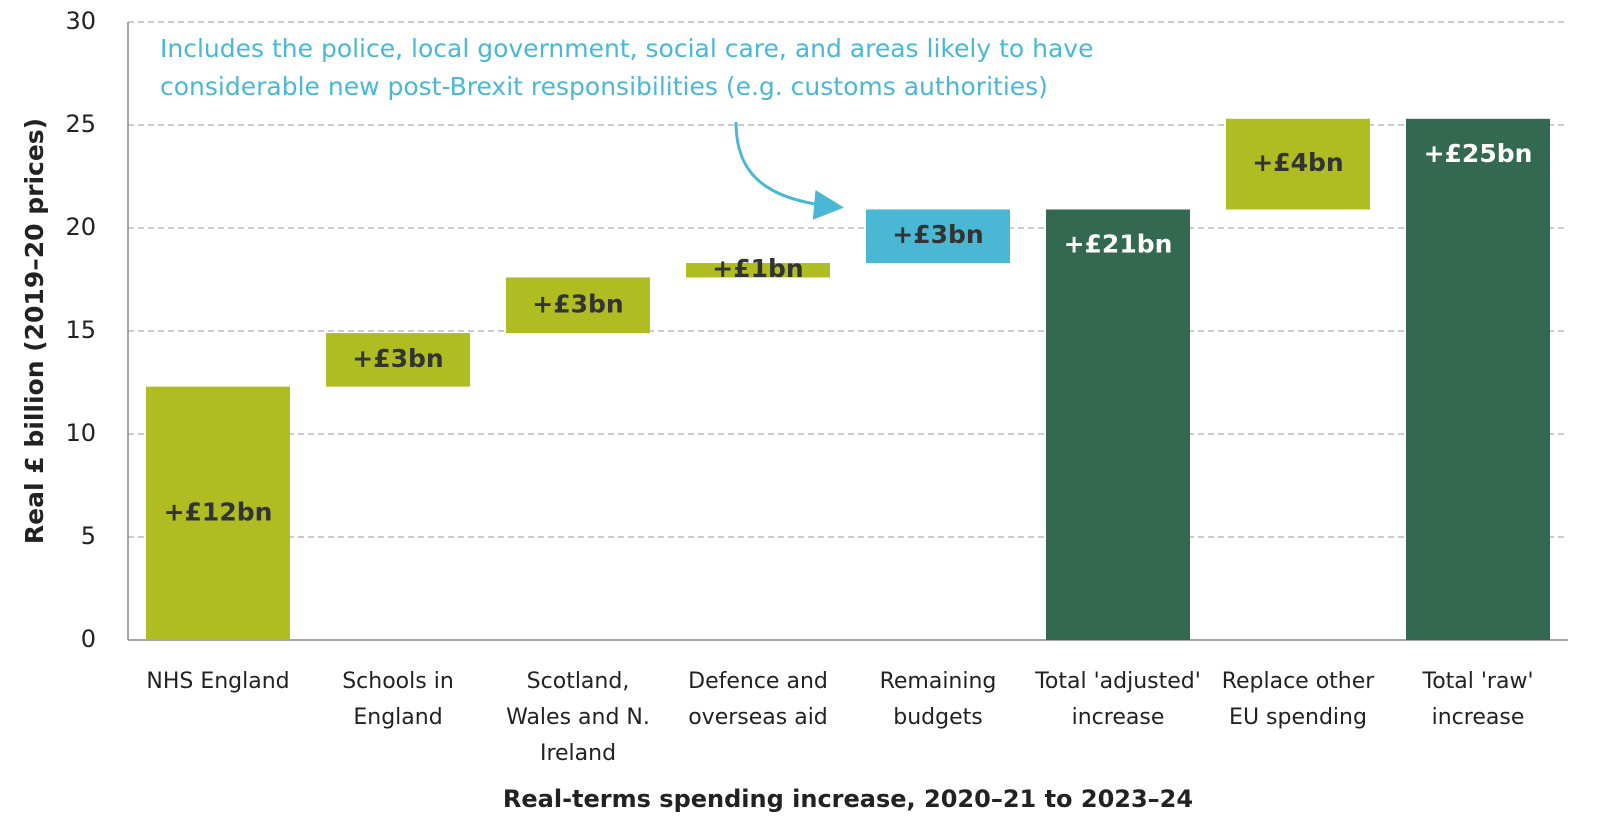 This screenshot has width=1608, height=830. What do you see at coordinates (938, 699) in the screenshot?
I see `x-tick-label: Remaining budgets` at bounding box center [938, 699].